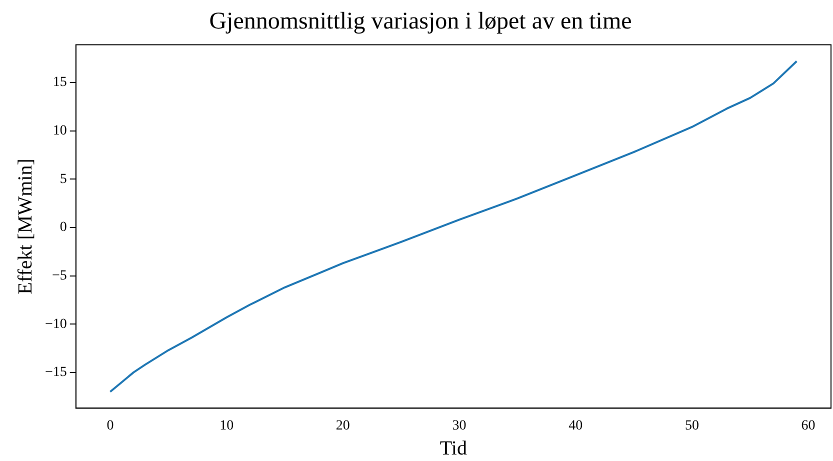  What do you see at coordinates (227, 426) in the screenshot?
I see `x-tick-label: 10` at bounding box center [227, 426].